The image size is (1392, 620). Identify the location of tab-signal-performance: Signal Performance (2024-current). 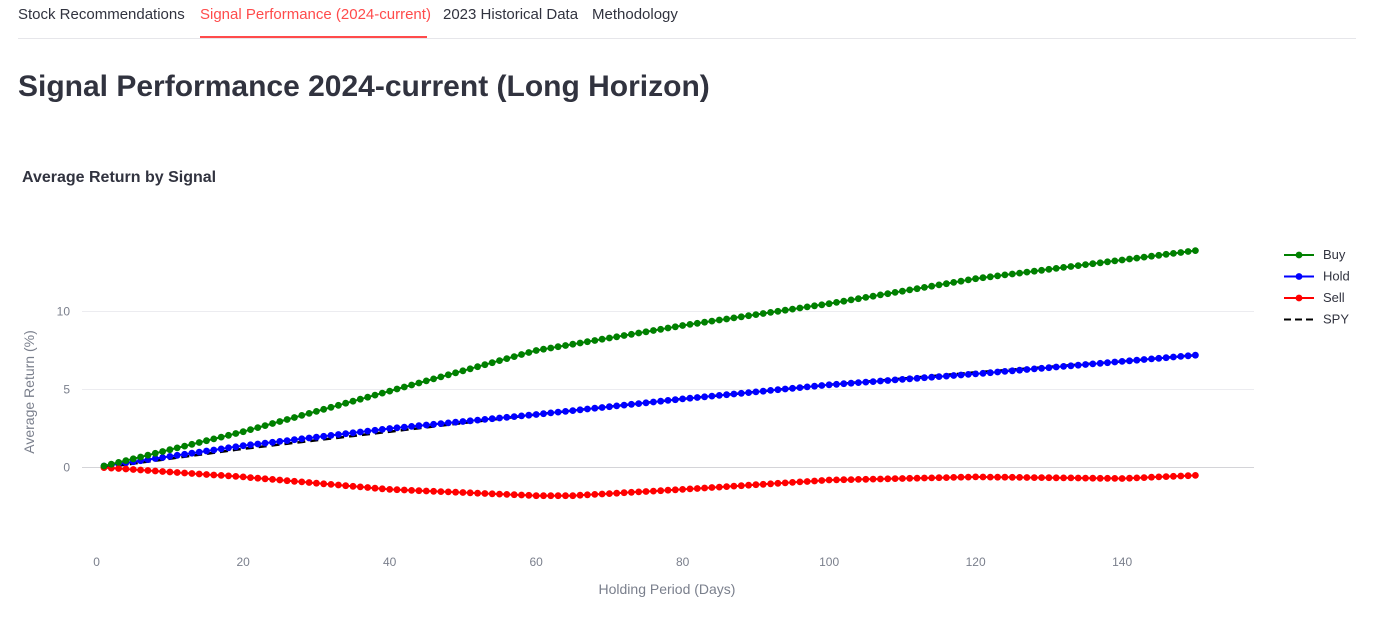
(315, 14).